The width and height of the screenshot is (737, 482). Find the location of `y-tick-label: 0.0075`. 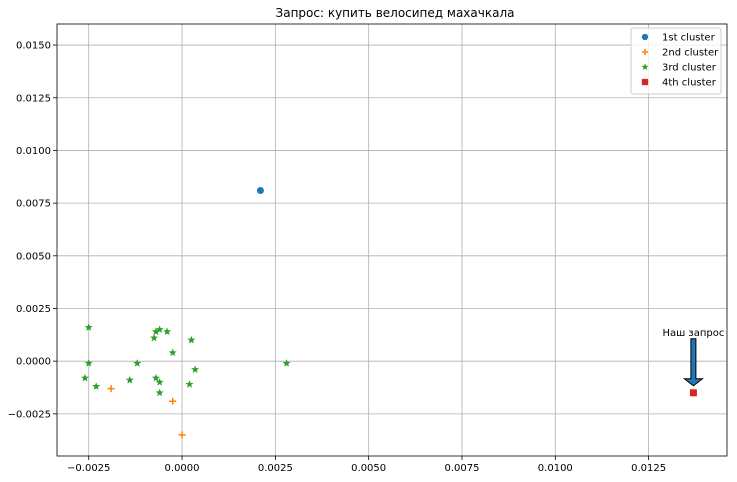

y-tick-label: 0.0075 is located at coordinates (33, 204).